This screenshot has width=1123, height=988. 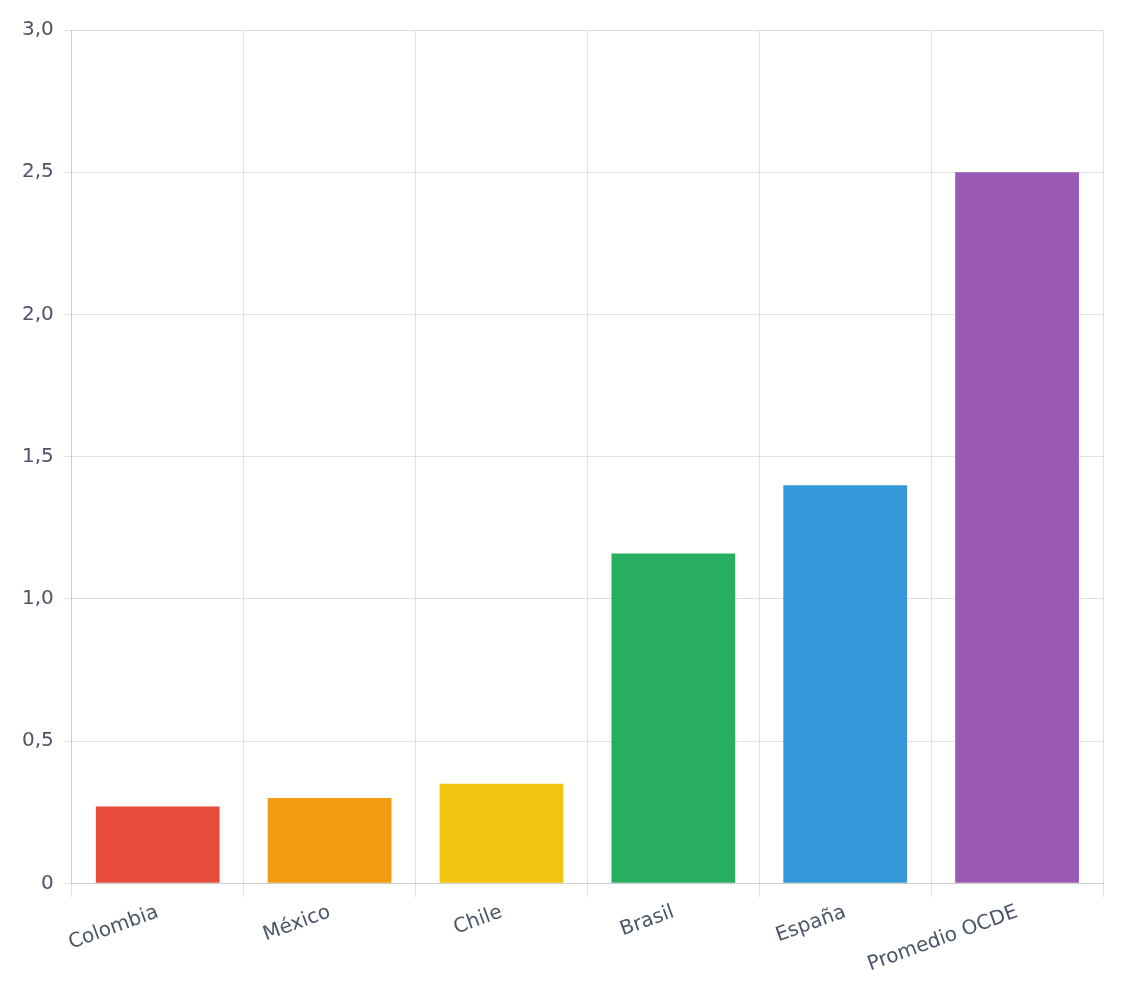 What do you see at coordinates (646, 919) in the screenshot?
I see `x-tick-label: Brasil` at bounding box center [646, 919].